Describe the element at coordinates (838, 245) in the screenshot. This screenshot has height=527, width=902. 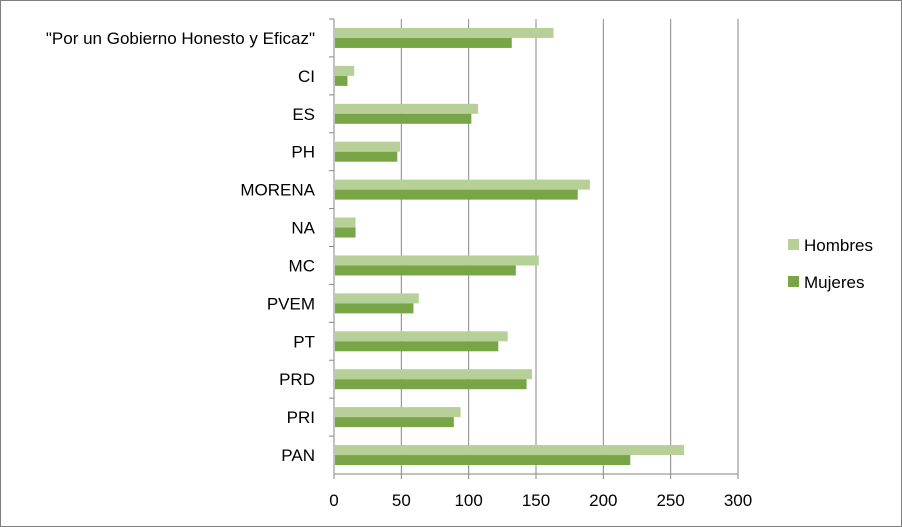
I see `legend-label-hombres: Hombres` at that location.